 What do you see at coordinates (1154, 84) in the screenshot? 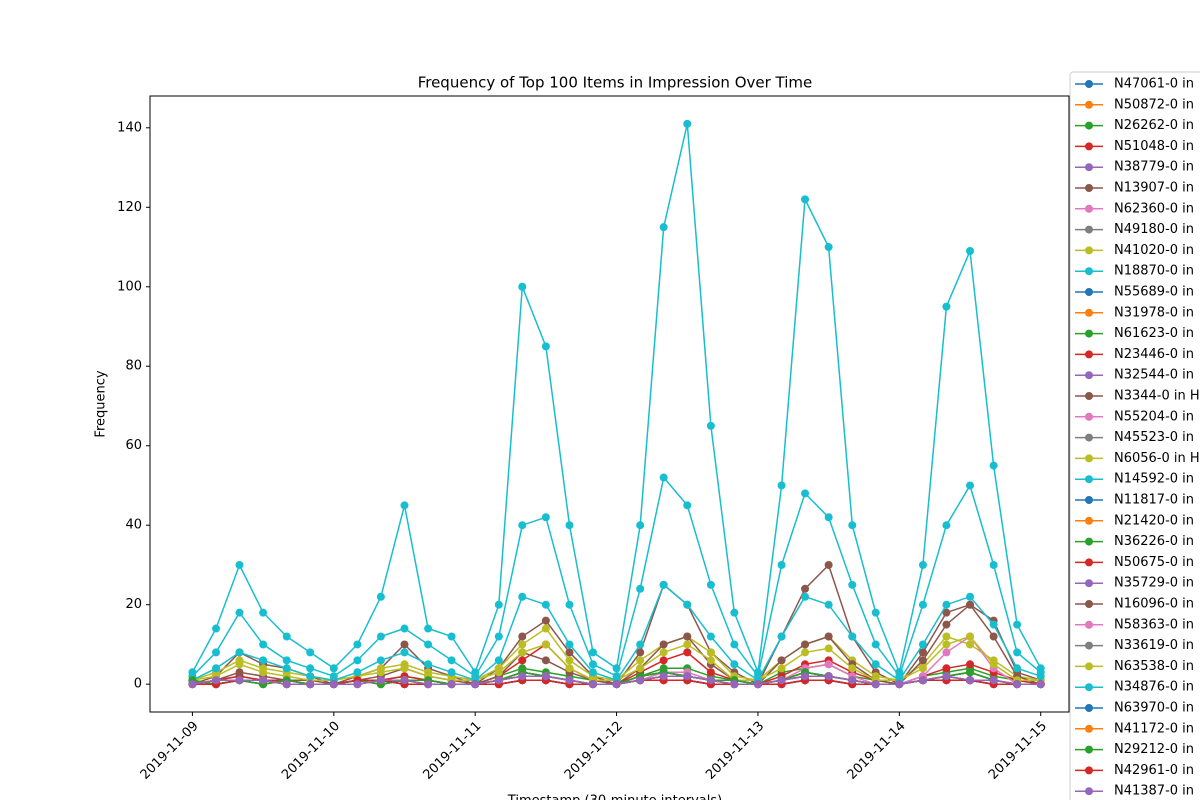
I see `legend-label: N47061-0 in` at bounding box center [1154, 84].